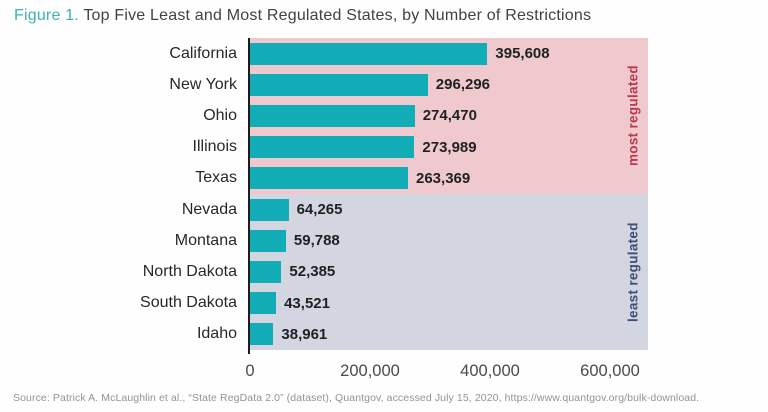  Describe the element at coordinates (312, 272) in the screenshot. I see `value-label: 52,385` at that location.